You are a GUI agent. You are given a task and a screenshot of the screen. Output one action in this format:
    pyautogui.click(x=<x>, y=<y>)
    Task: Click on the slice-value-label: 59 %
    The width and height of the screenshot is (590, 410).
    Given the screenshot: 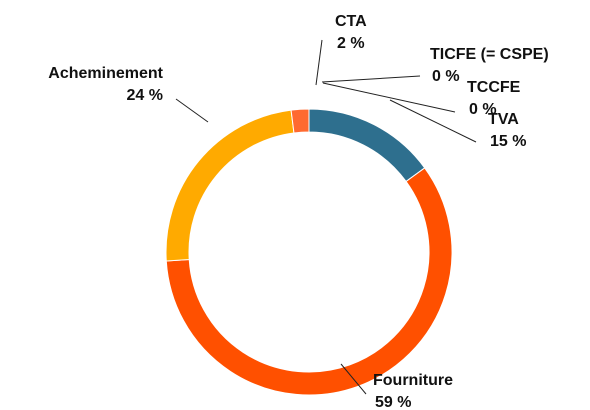 What is the action you would take?
    pyautogui.click(x=393, y=402)
    